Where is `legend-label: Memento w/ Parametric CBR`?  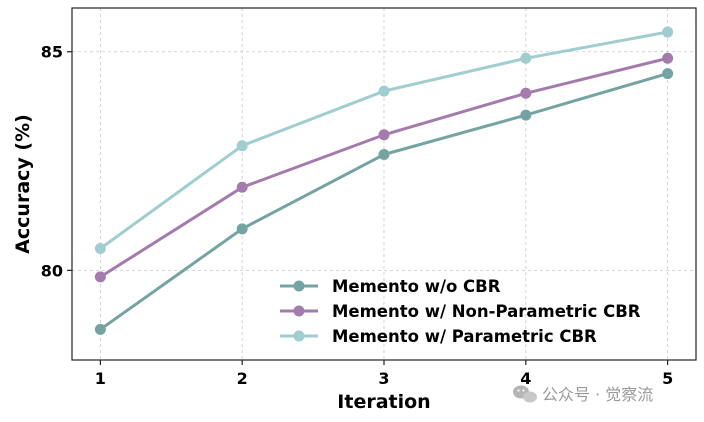
legend-label: Memento w/ Parametric CBR is located at coordinates (464, 336).